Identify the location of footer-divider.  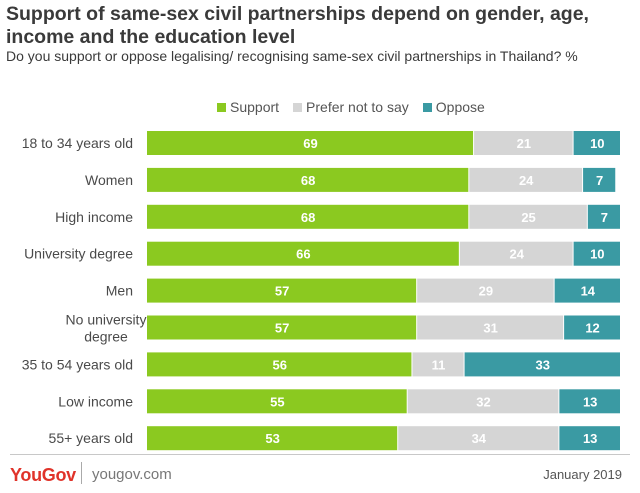
(320, 454).